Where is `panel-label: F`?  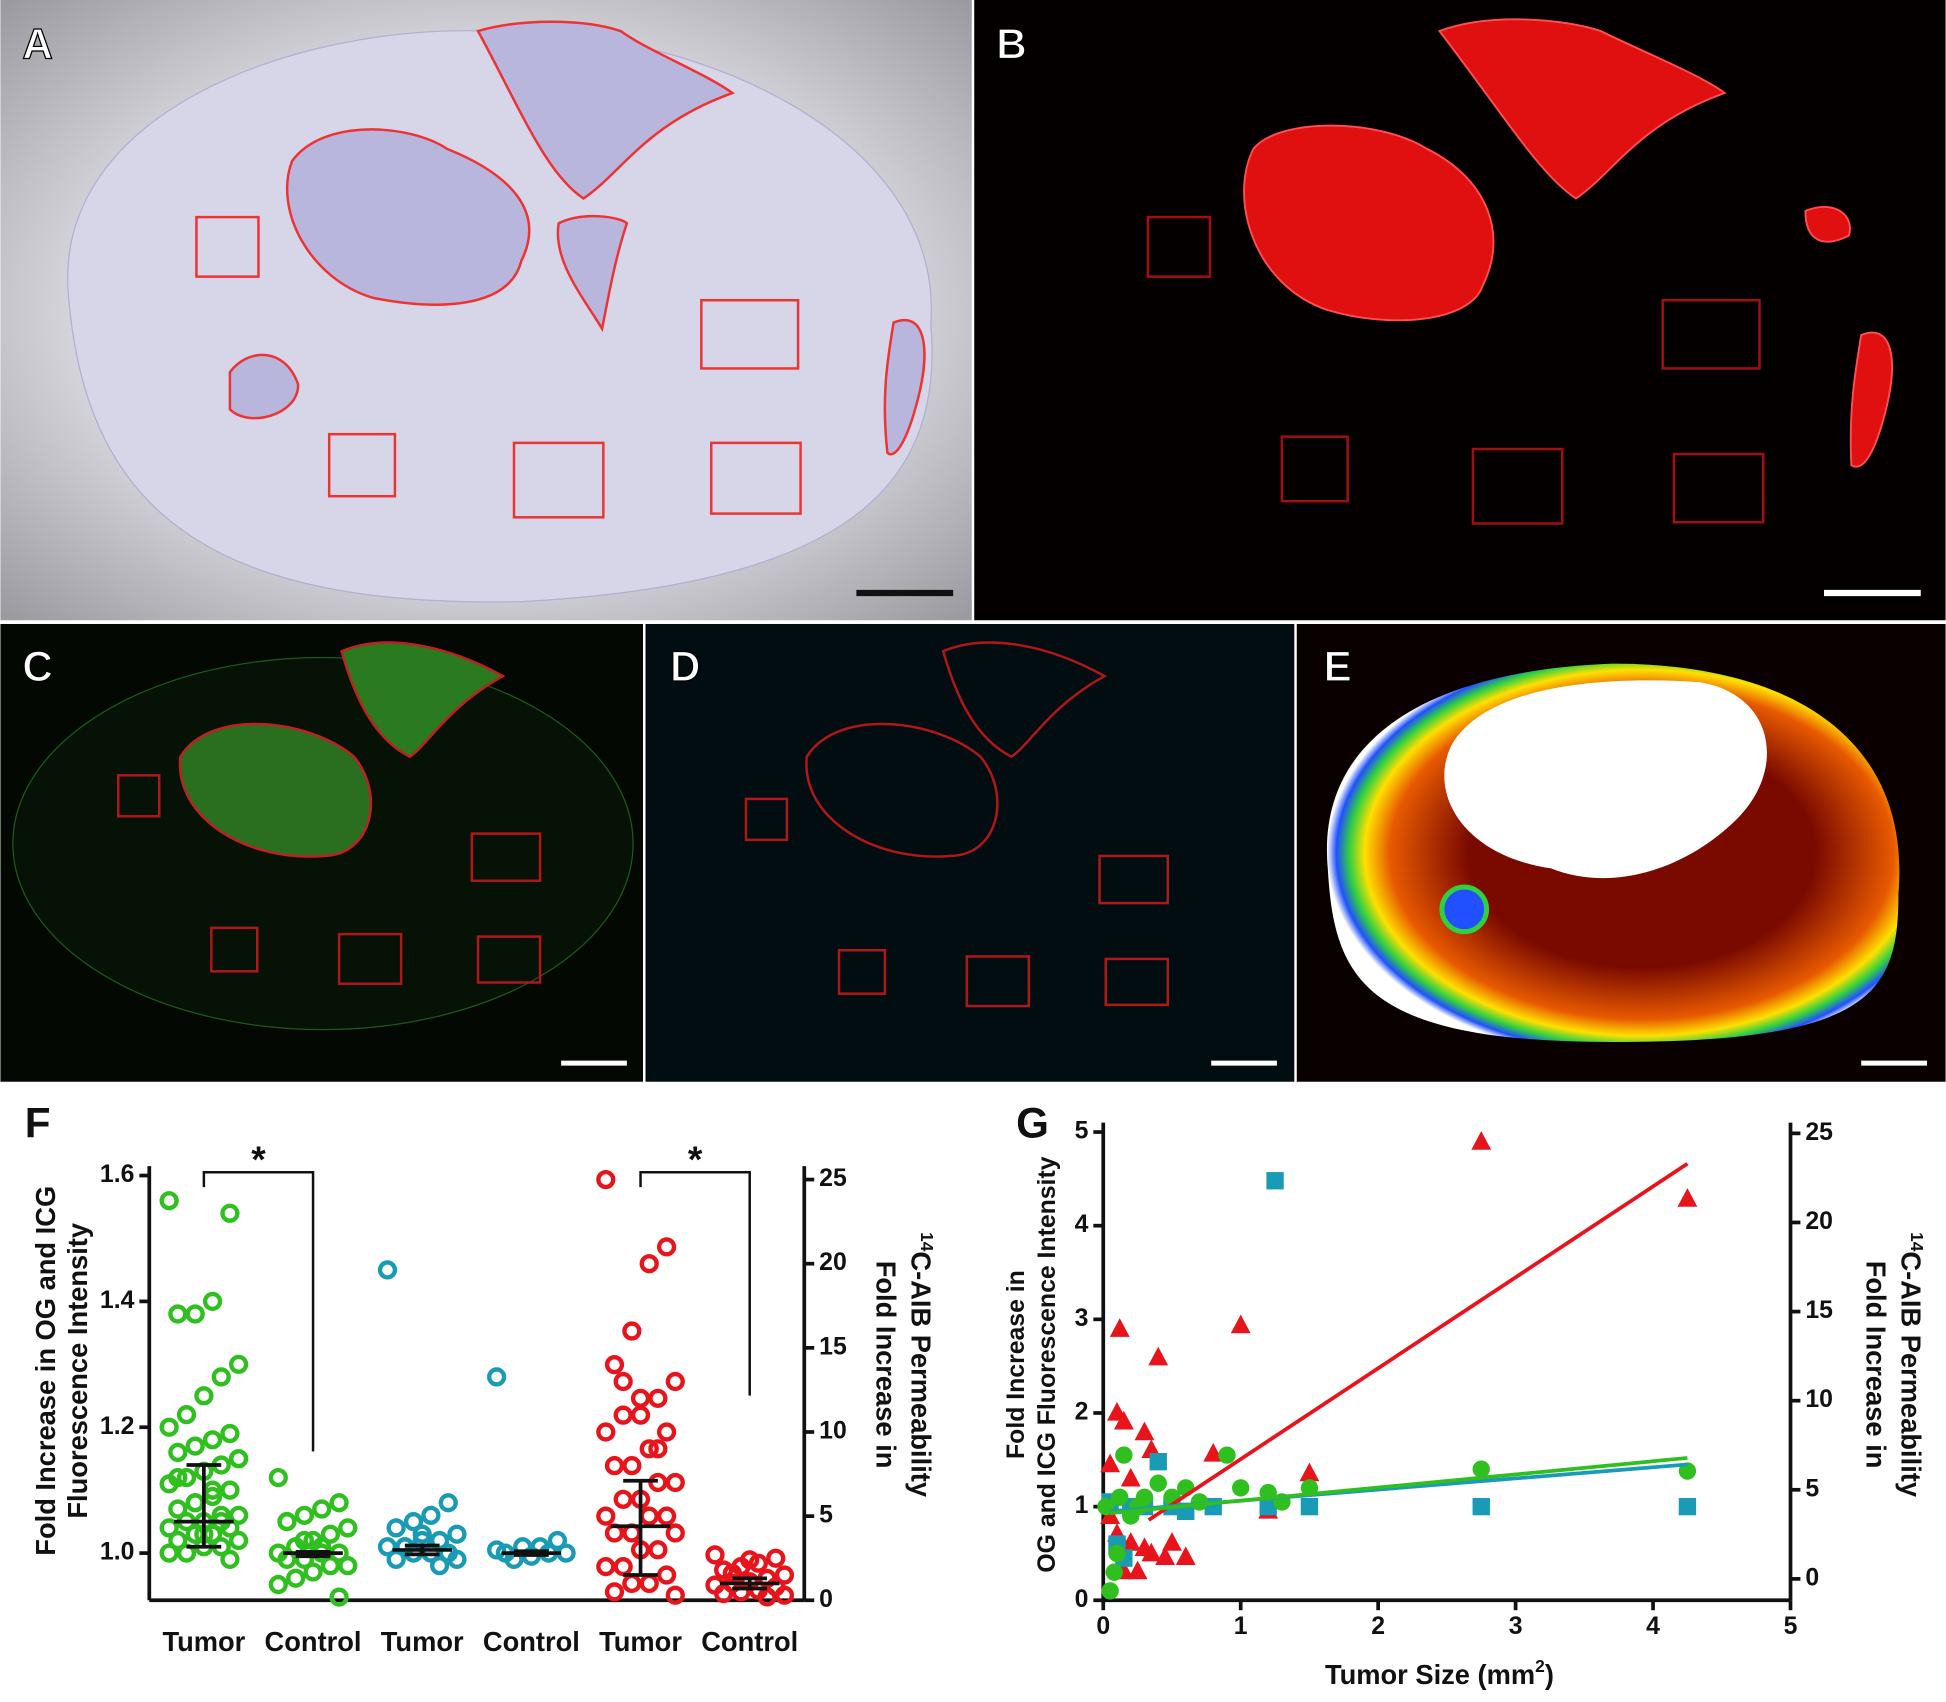 panel-label: F is located at coordinates (38, 1123).